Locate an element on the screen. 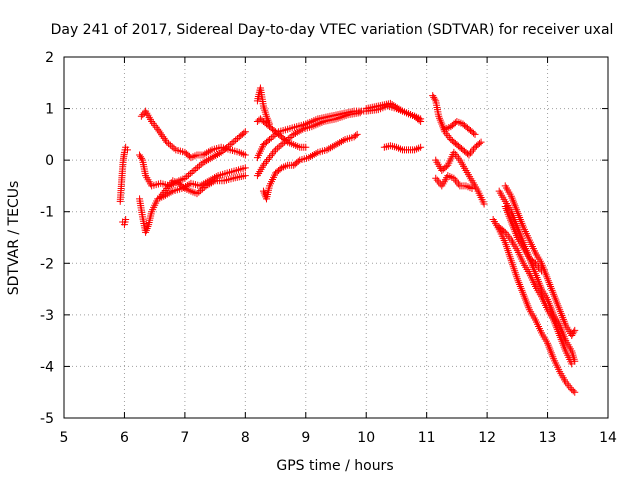 The image size is (640, 484). y-tick-label: -3 is located at coordinates (47, 316).